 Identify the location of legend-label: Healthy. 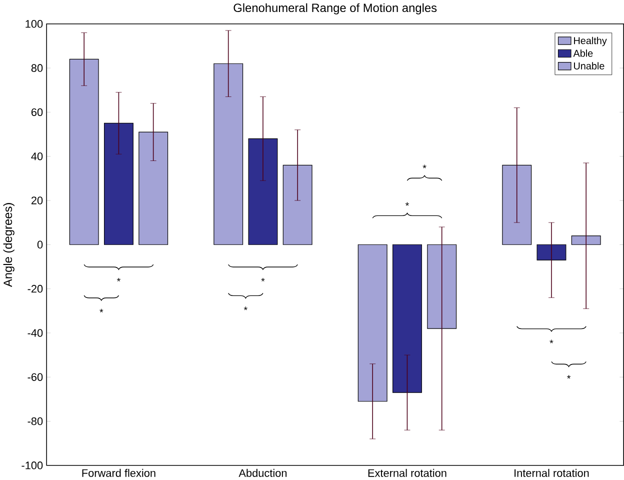
(590, 41).